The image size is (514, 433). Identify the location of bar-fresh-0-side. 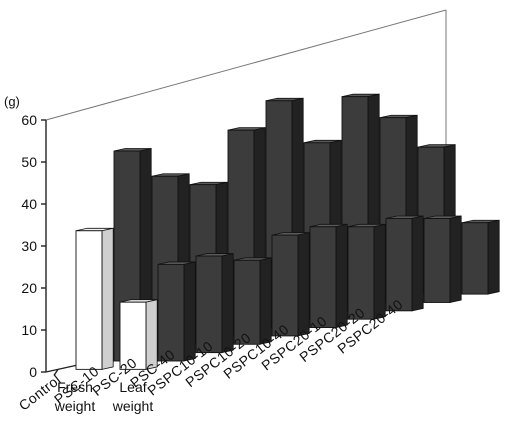
(107, 298).